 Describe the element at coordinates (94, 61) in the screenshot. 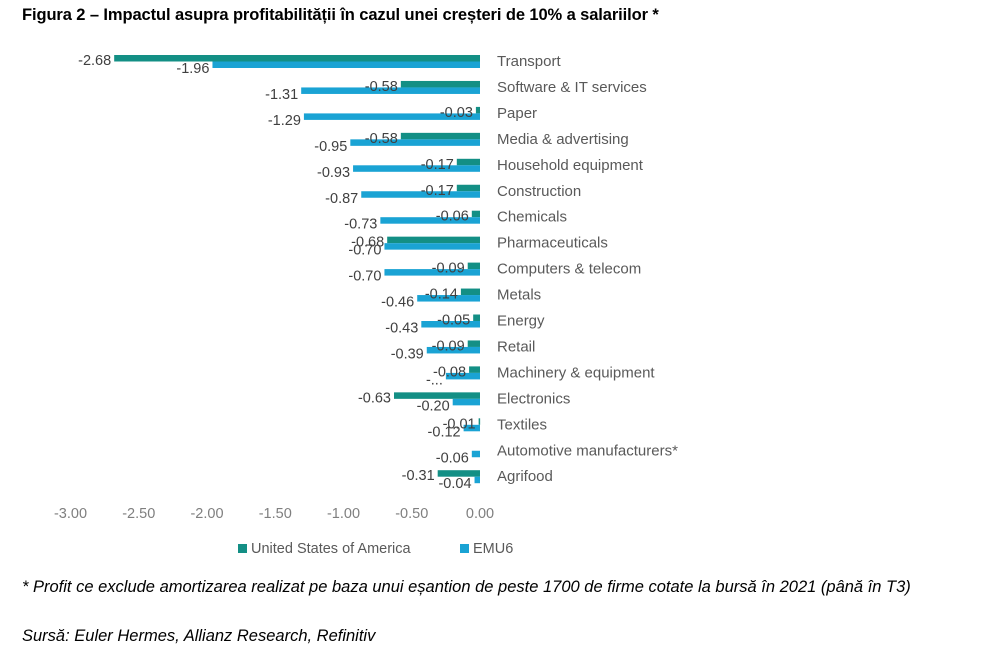

I see `value-label-usa: -2.68` at that location.